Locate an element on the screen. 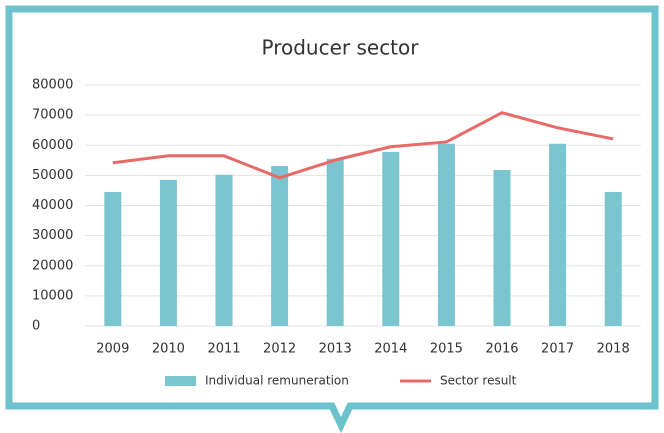 This screenshot has width=664, height=433. x-tick-label: 2016 is located at coordinates (501, 349).